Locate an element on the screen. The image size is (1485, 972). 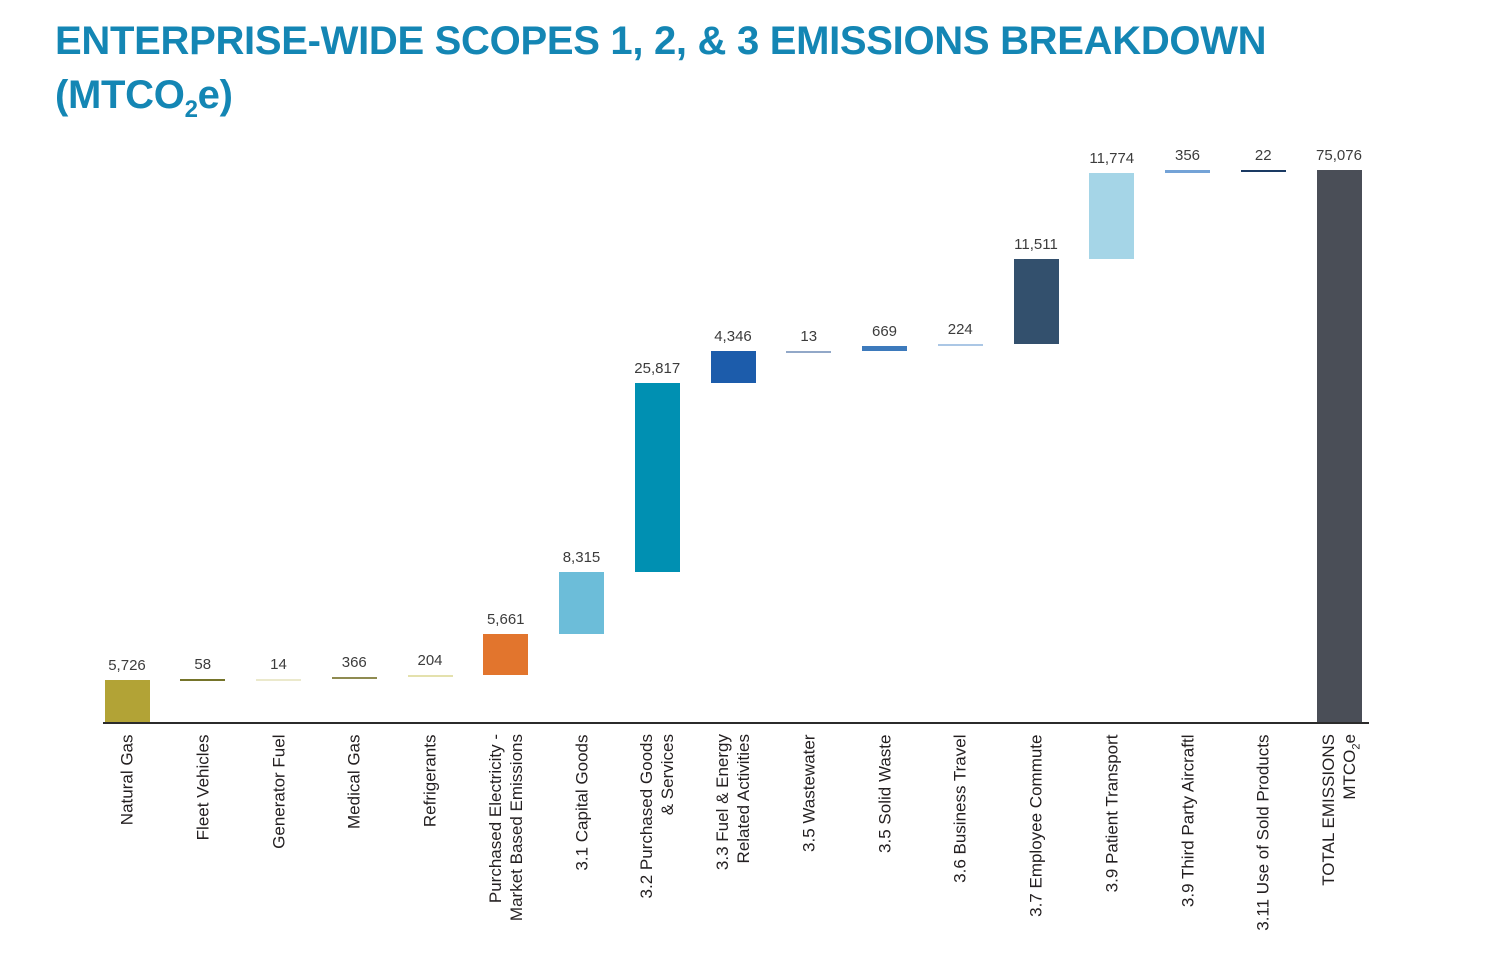
x-axis-line is located at coordinates (736, 723).